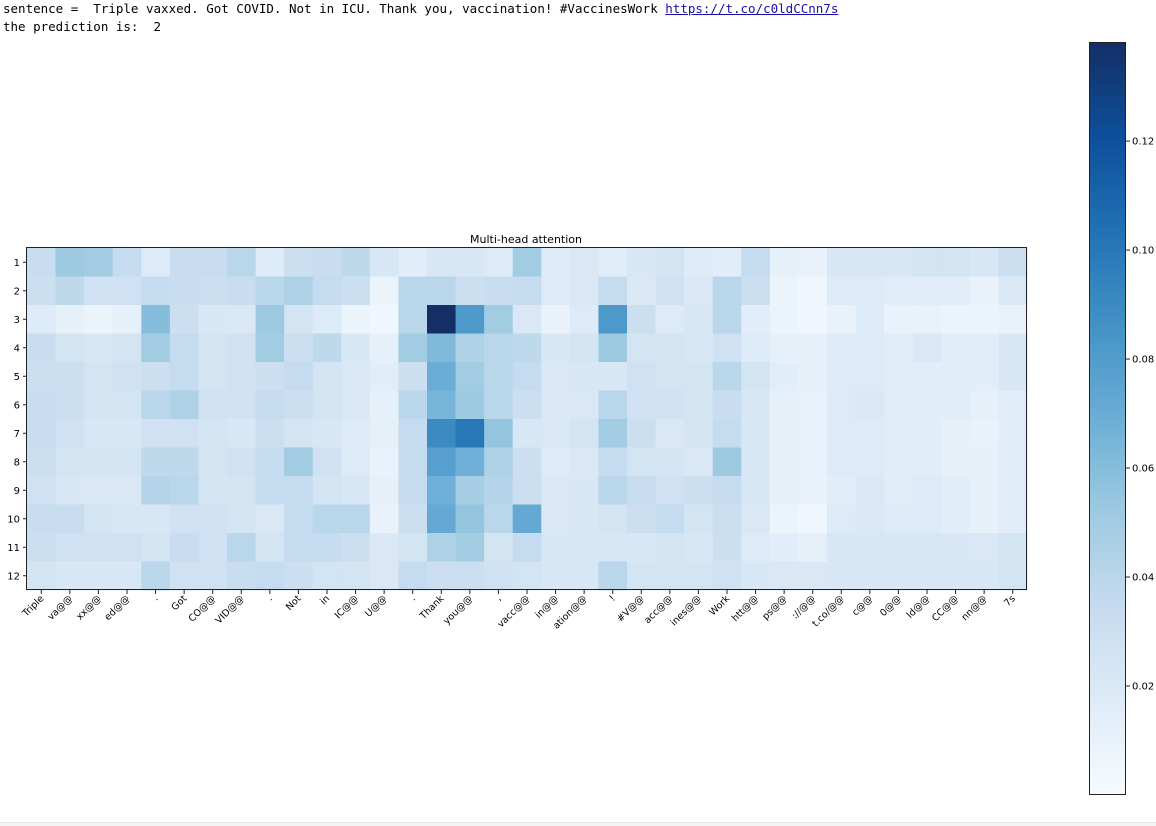  What do you see at coordinates (17, 263) in the screenshot?
I see `y-tick-label: 1` at bounding box center [17, 263].